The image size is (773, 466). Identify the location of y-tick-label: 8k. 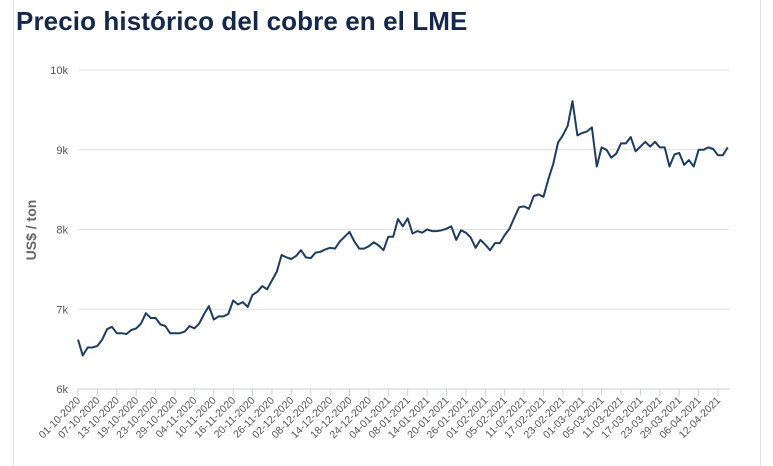
(62, 231).